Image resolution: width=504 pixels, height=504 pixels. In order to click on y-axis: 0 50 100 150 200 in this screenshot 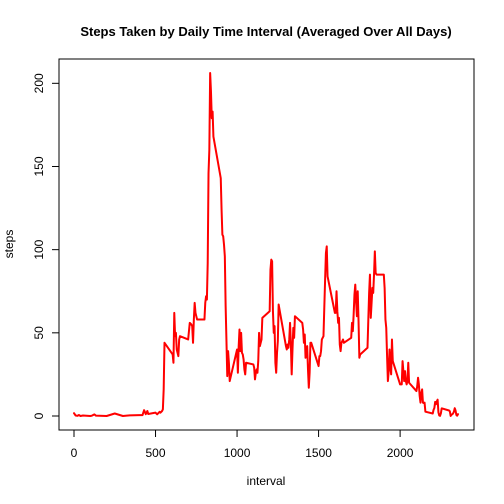, I will do `click(46, 246)`.